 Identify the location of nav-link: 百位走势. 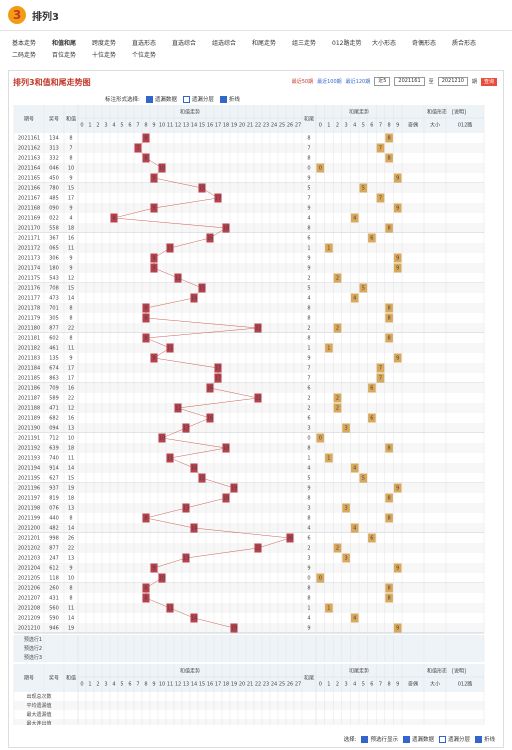
(64, 55).